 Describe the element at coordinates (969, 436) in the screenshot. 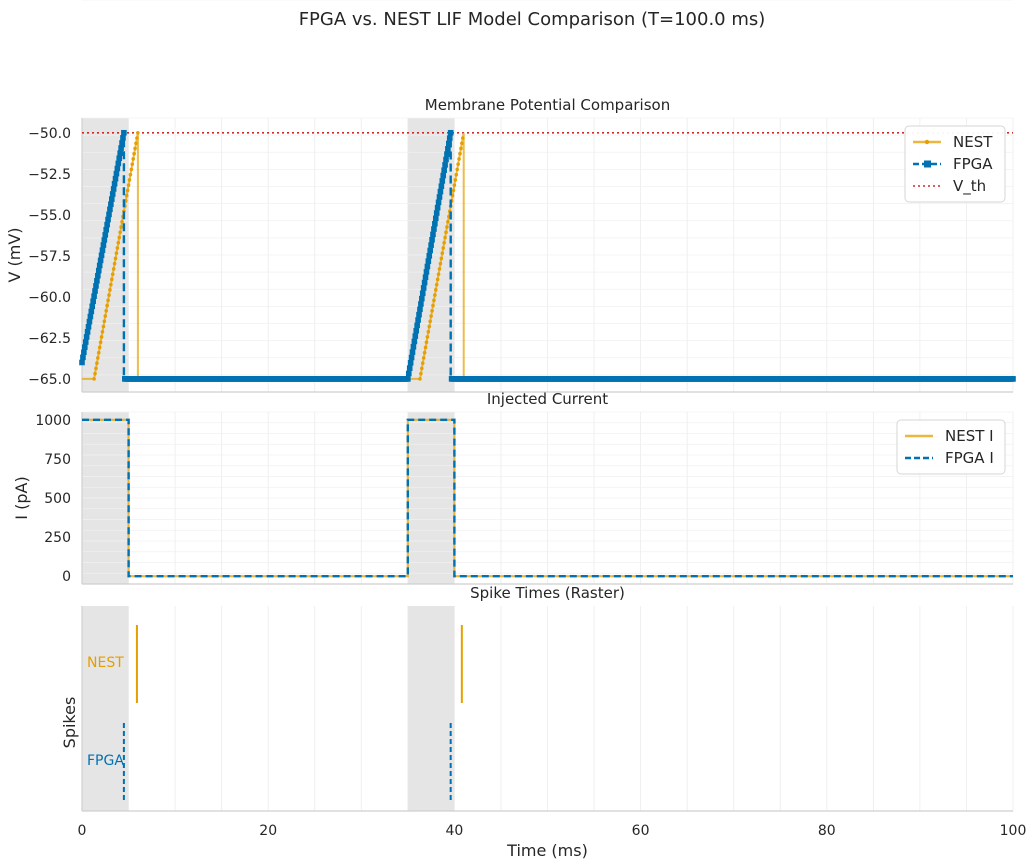

I see `legend-label: NEST I` at that location.